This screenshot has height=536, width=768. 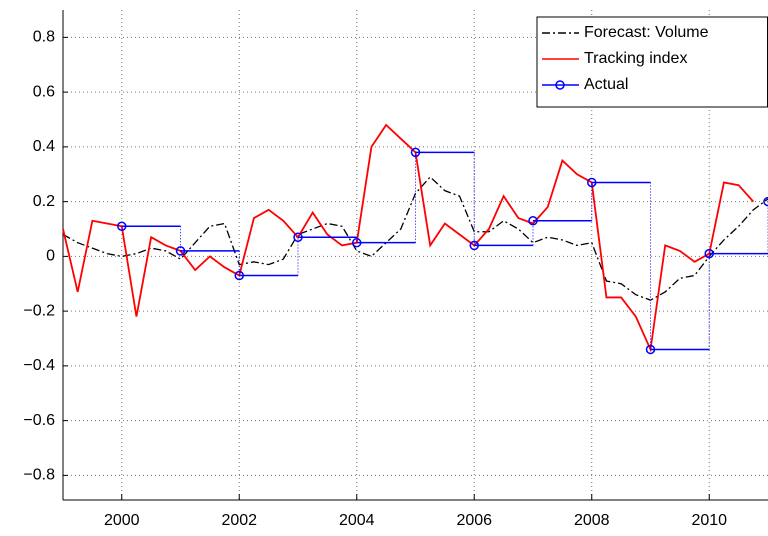 What do you see at coordinates (39, 365) in the screenshot?
I see `y-tick-label: −0.4` at bounding box center [39, 365].